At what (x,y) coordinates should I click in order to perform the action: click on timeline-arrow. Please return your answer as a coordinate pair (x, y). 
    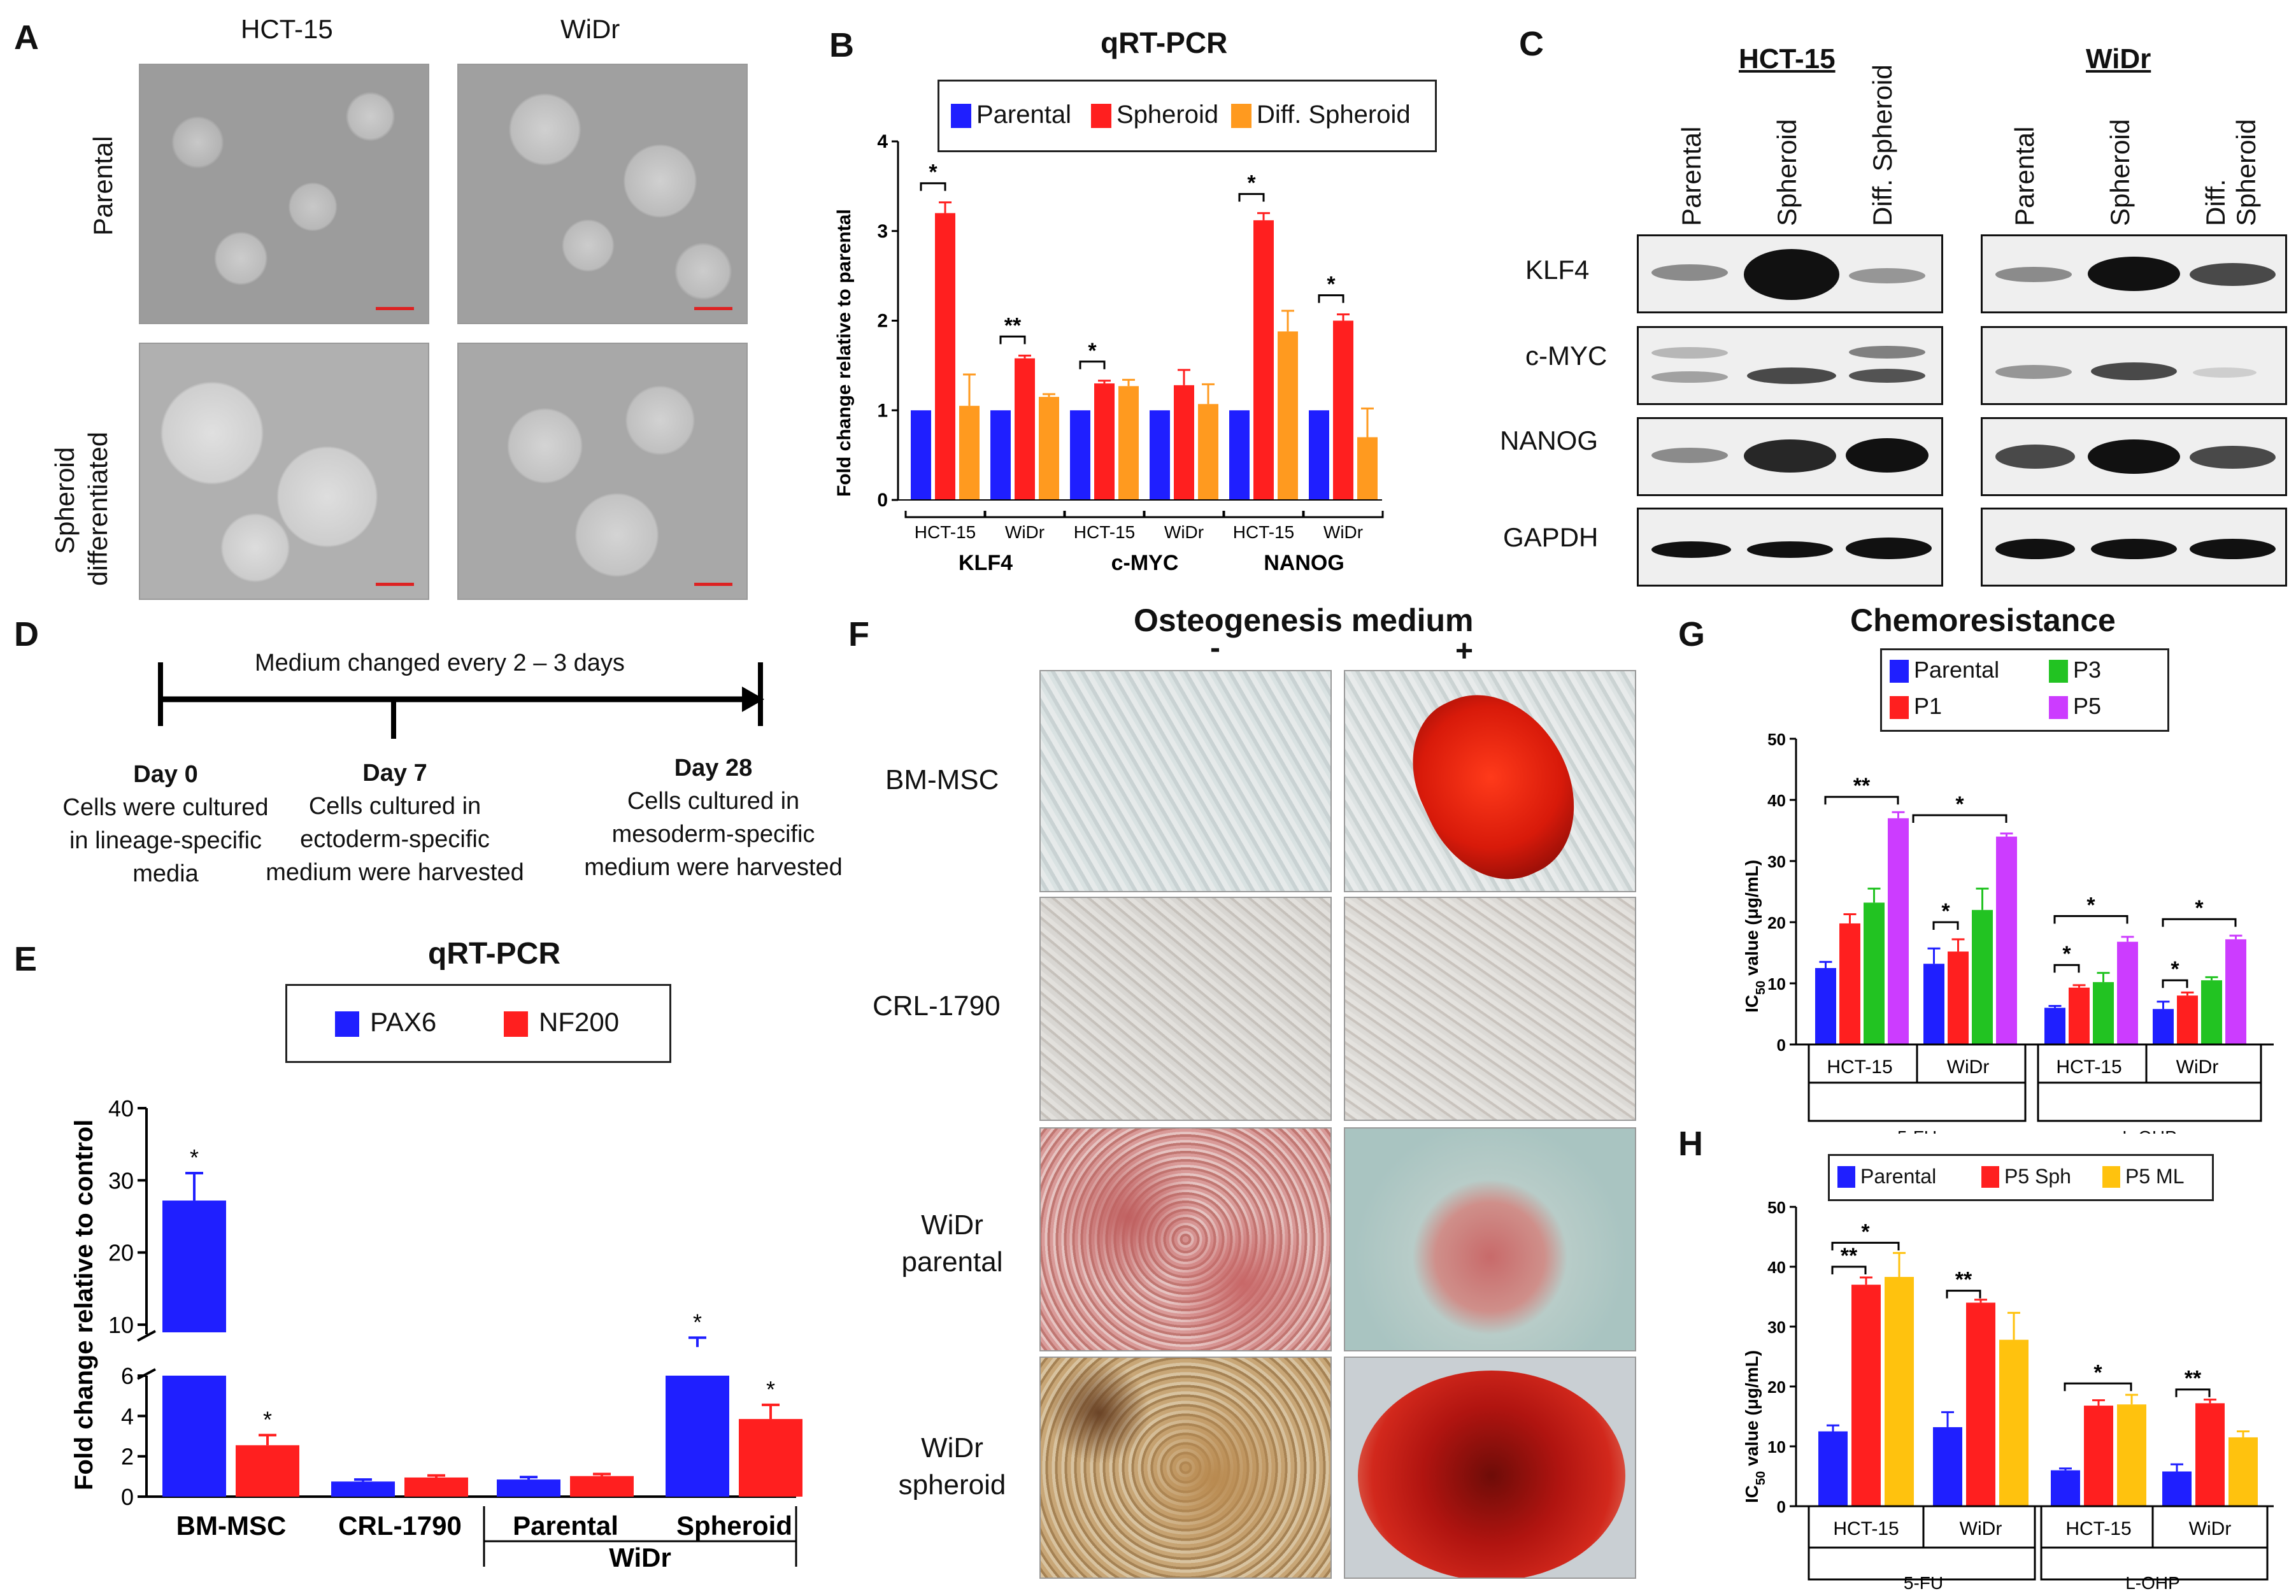
    Looking at the image, I should click on (461, 700).